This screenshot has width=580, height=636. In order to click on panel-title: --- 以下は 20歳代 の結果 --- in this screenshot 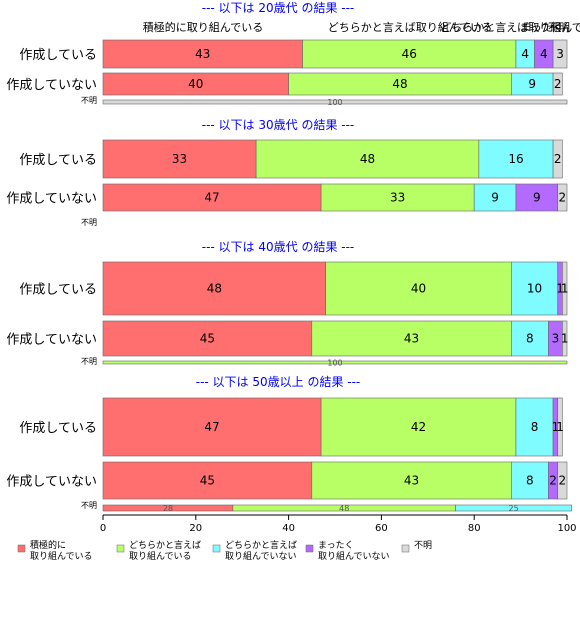, I will do `click(278, 8)`.